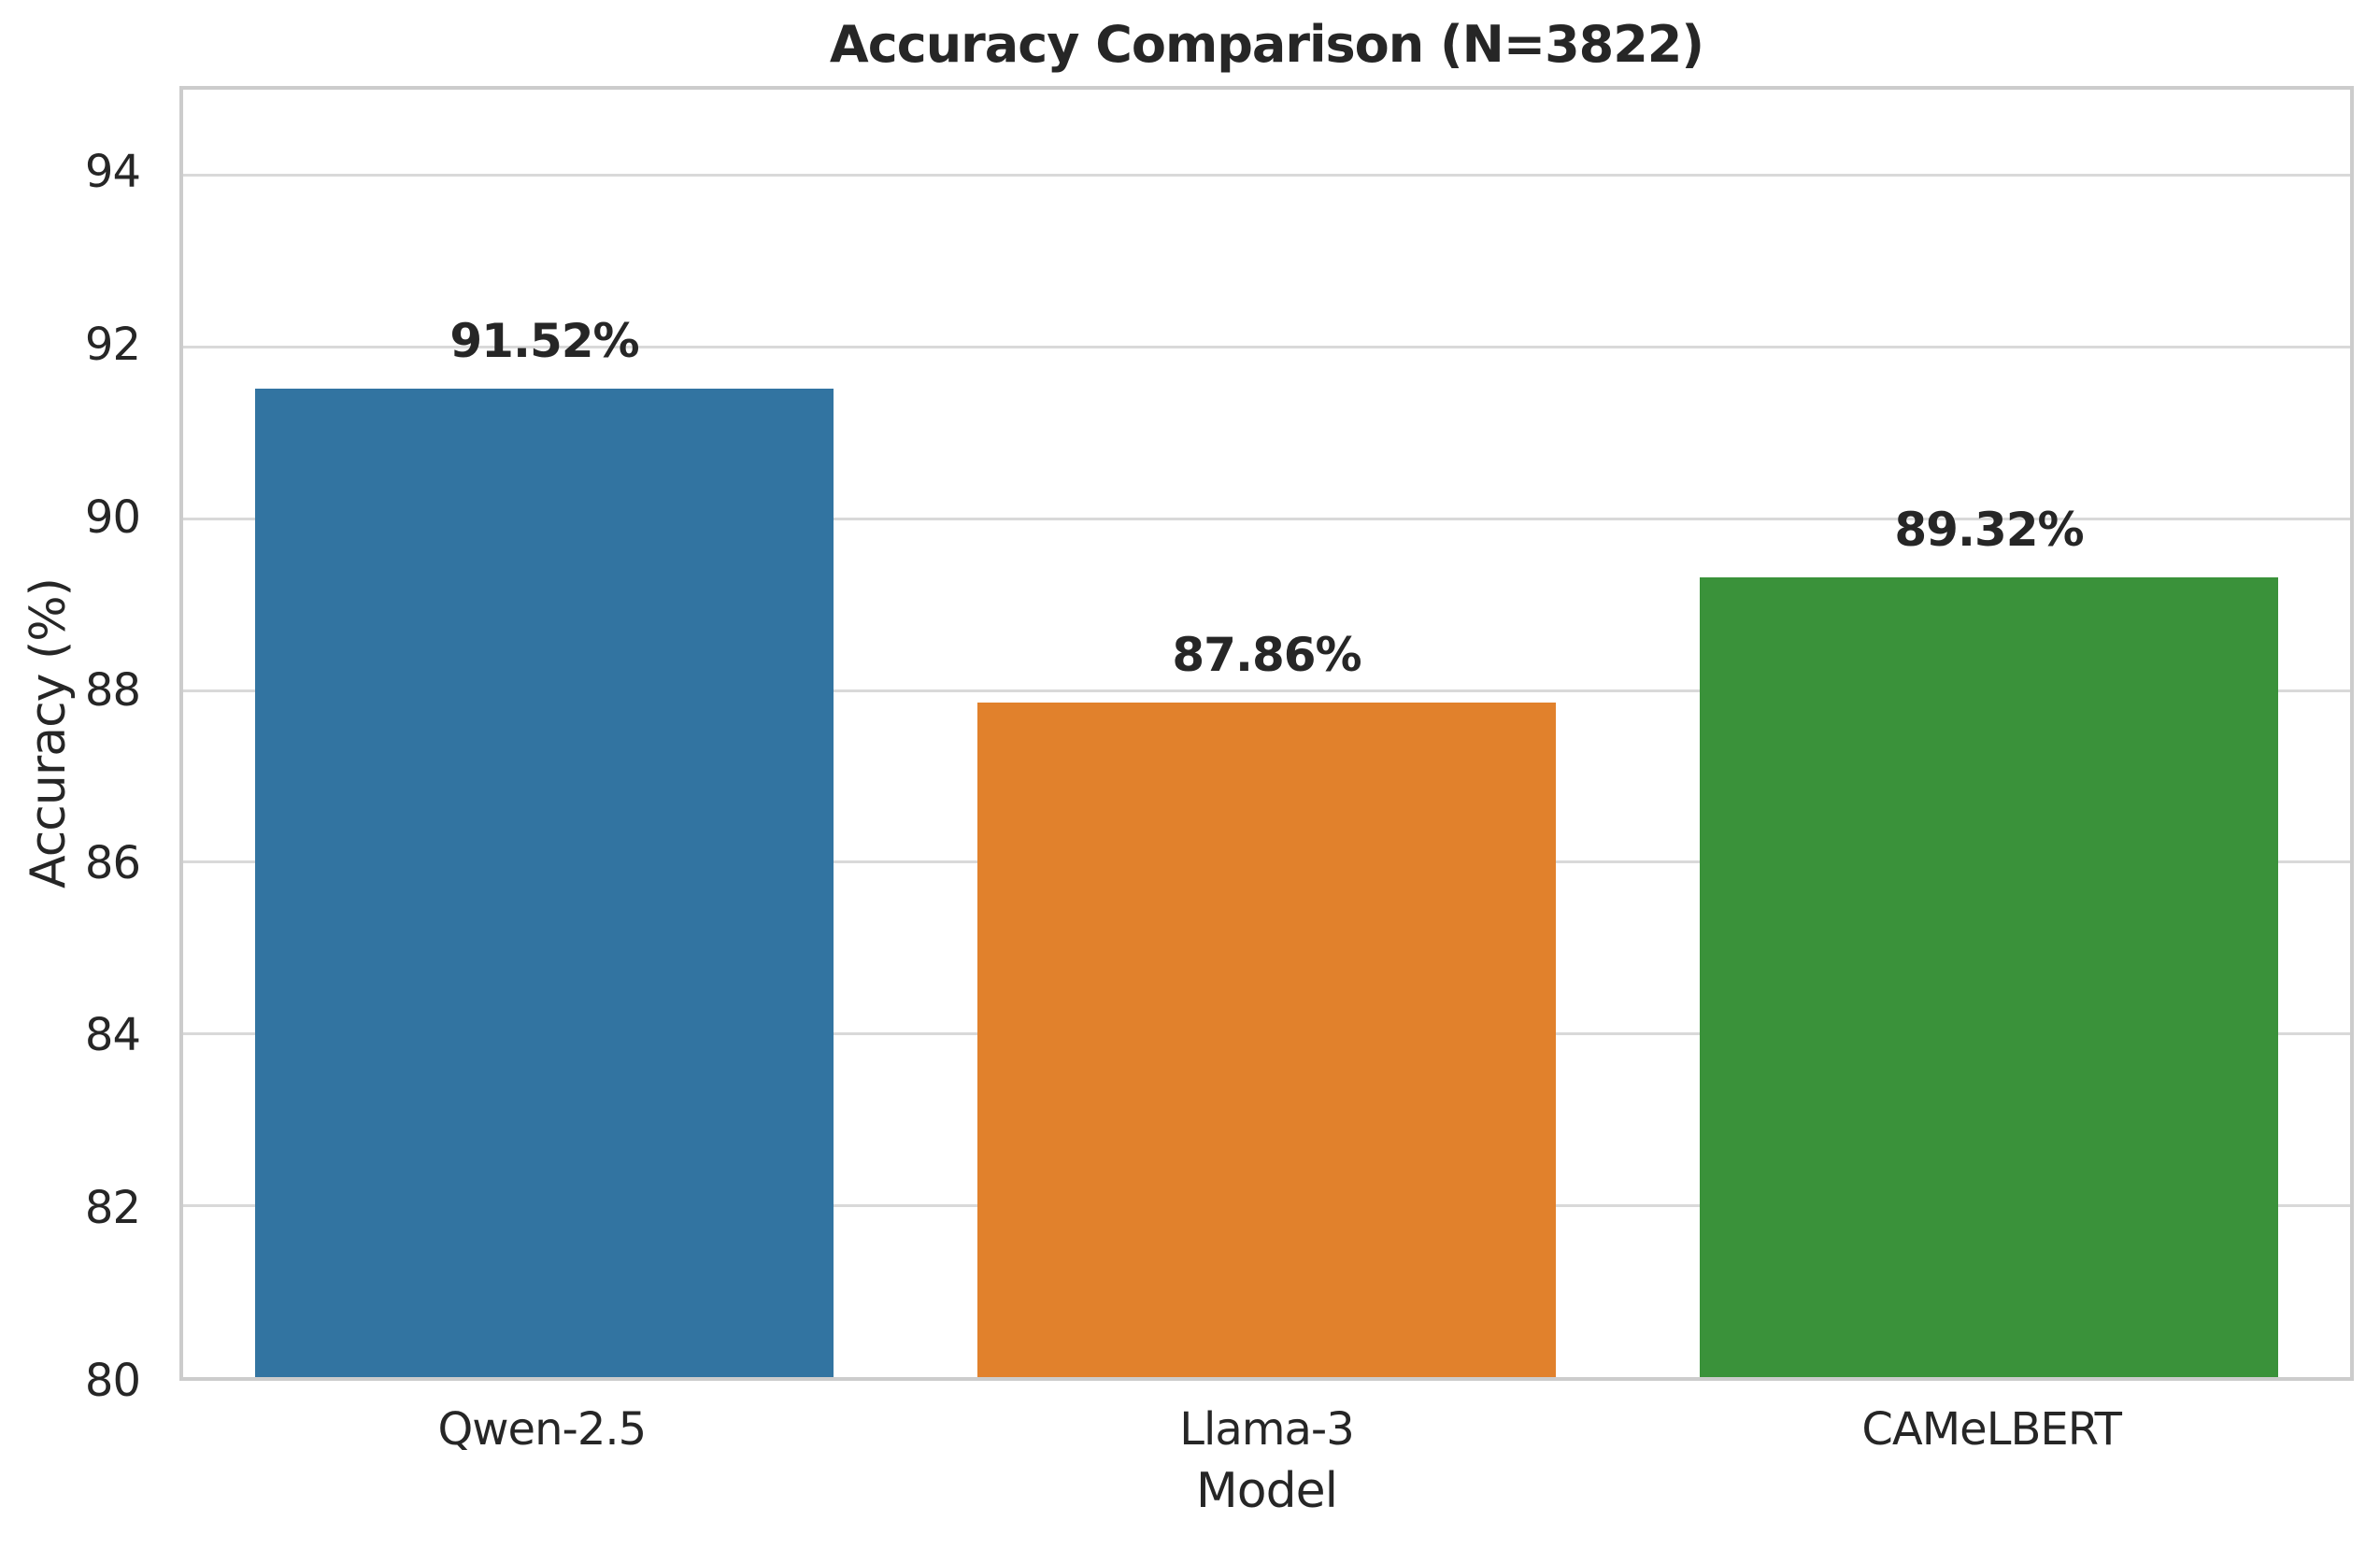 The width and height of the screenshot is (2380, 1549). I want to click on x-tick-label: Qwen-2.5, so click(542, 1429).